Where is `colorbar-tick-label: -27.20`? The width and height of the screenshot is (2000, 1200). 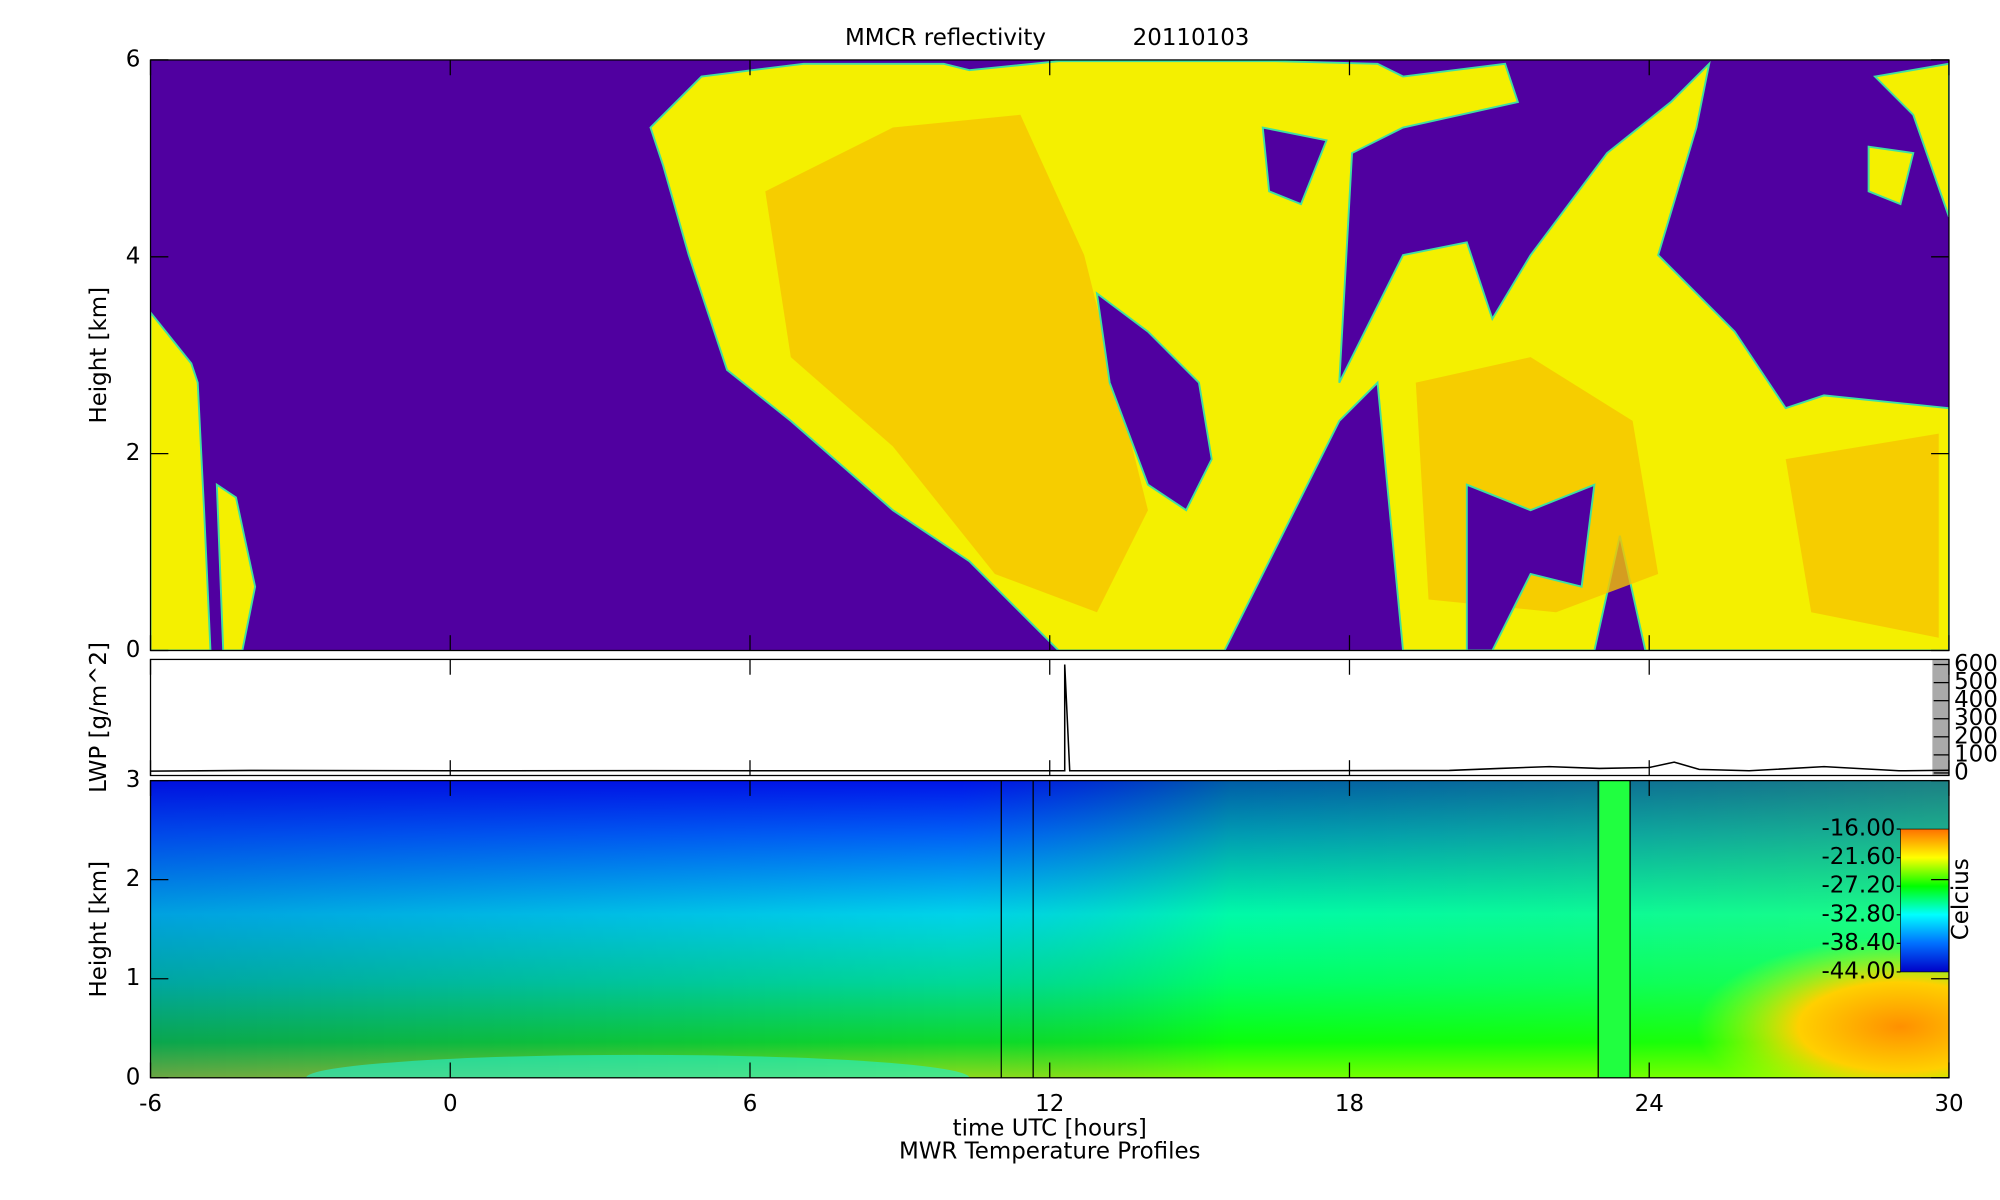 colorbar-tick-label: -27.20 is located at coordinates (1858, 886).